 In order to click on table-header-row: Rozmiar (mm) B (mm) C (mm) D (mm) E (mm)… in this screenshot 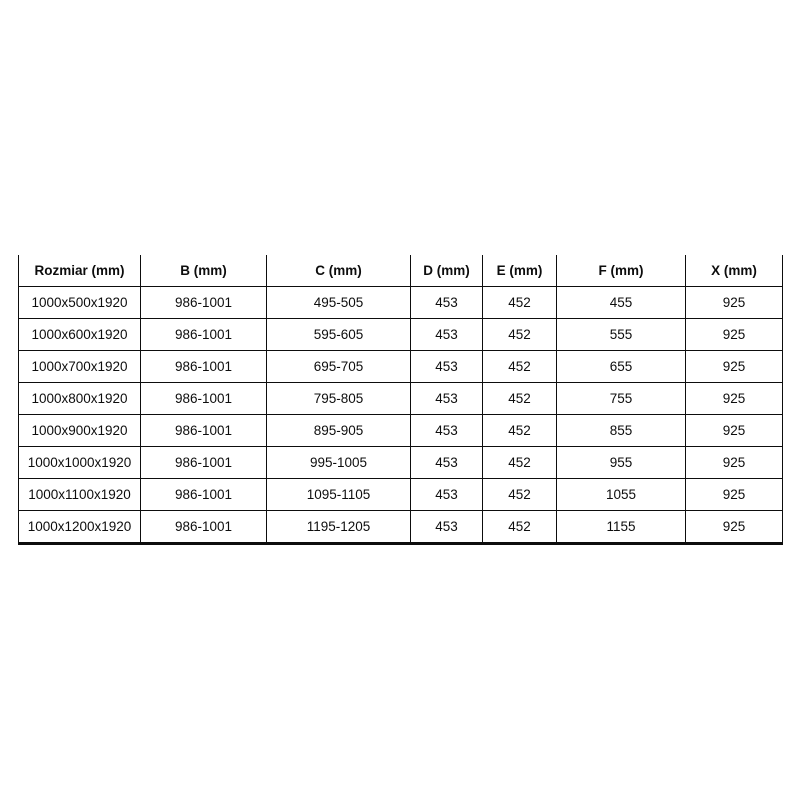, I will do `click(400, 271)`.